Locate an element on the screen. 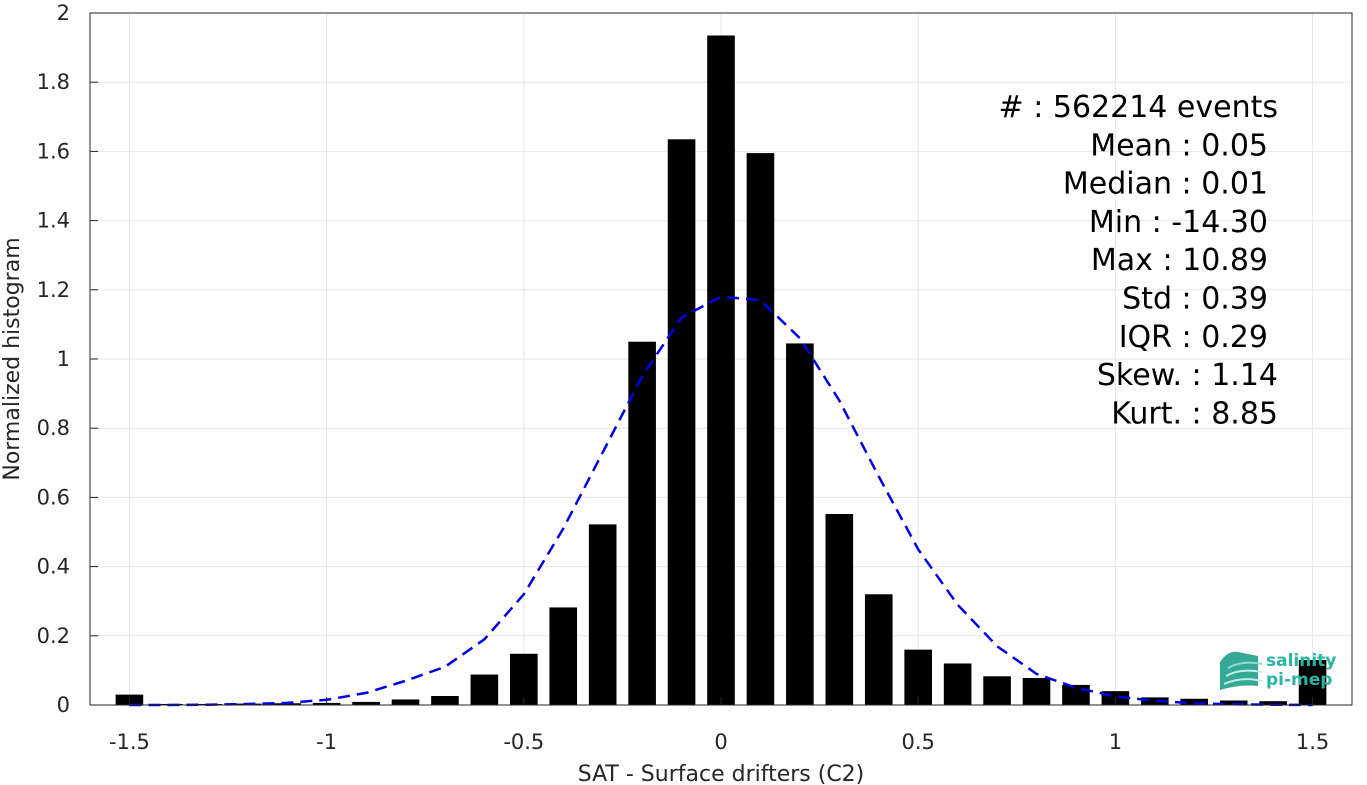 Image resolution: width=1367 pixels, height=785 pixels. y-axis-label: Normalized histogram is located at coordinates (12, 358).